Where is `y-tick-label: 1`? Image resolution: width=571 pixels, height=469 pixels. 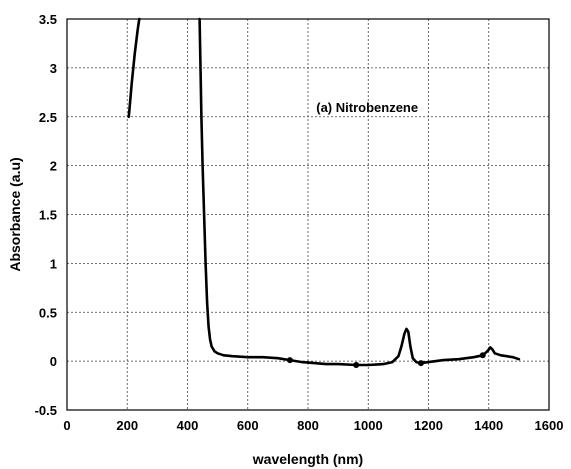
y-tick-label: 1 is located at coordinates (53, 263).